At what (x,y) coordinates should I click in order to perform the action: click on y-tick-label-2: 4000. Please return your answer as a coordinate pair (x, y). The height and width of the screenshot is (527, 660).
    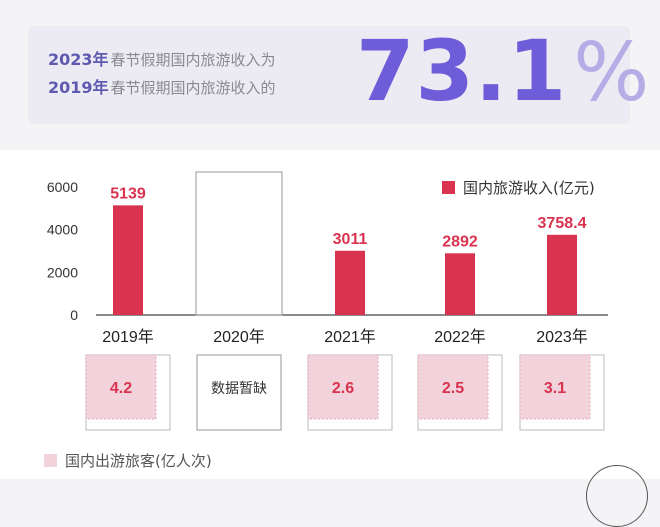
    Looking at the image, I should click on (62, 230).